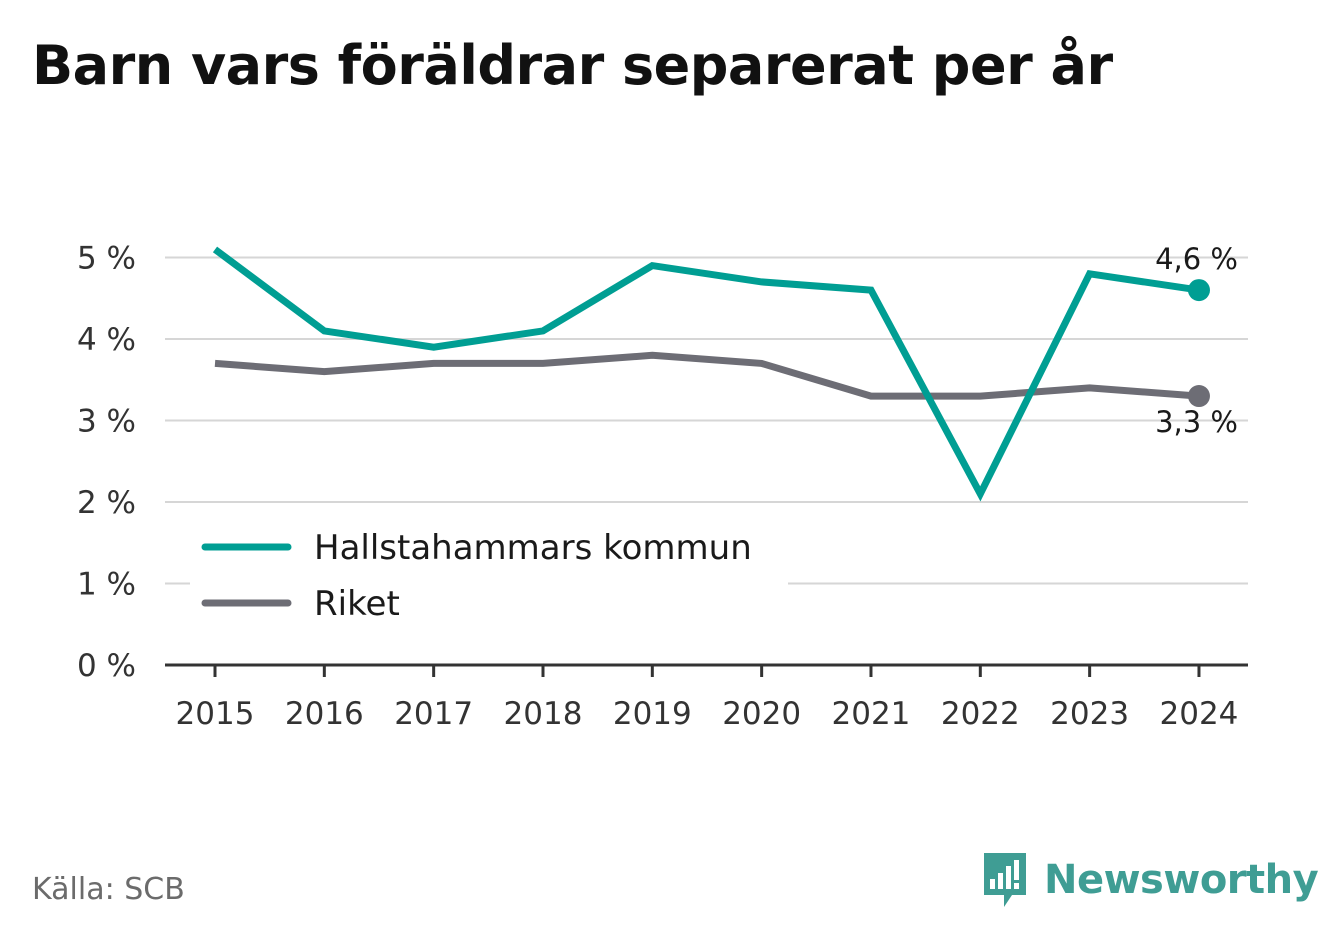 The image size is (1322, 939). What do you see at coordinates (761, 714) in the screenshot?
I see `x-tick-label: 2020` at bounding box center [761, 714].